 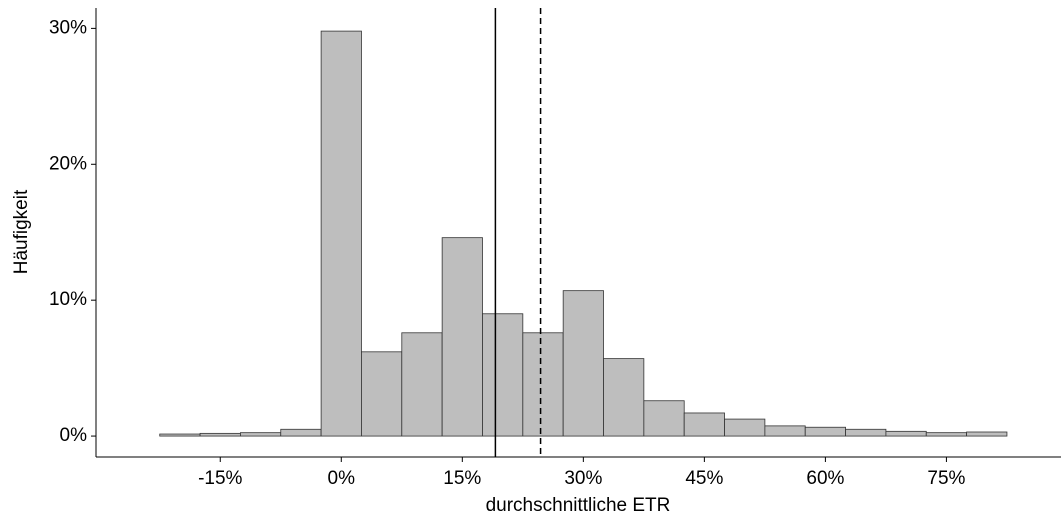 What do you see at coordinates (342, 478) in the screenshot?
I see `x-tick-label: 0%` at bounding box center [342, 478].